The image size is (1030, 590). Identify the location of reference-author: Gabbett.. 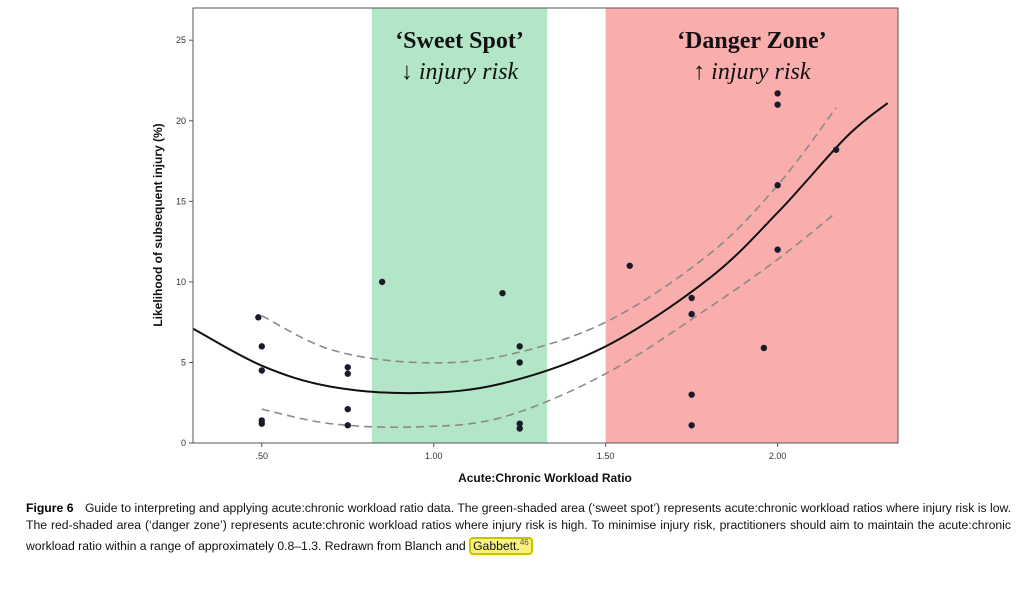
(496, 546).